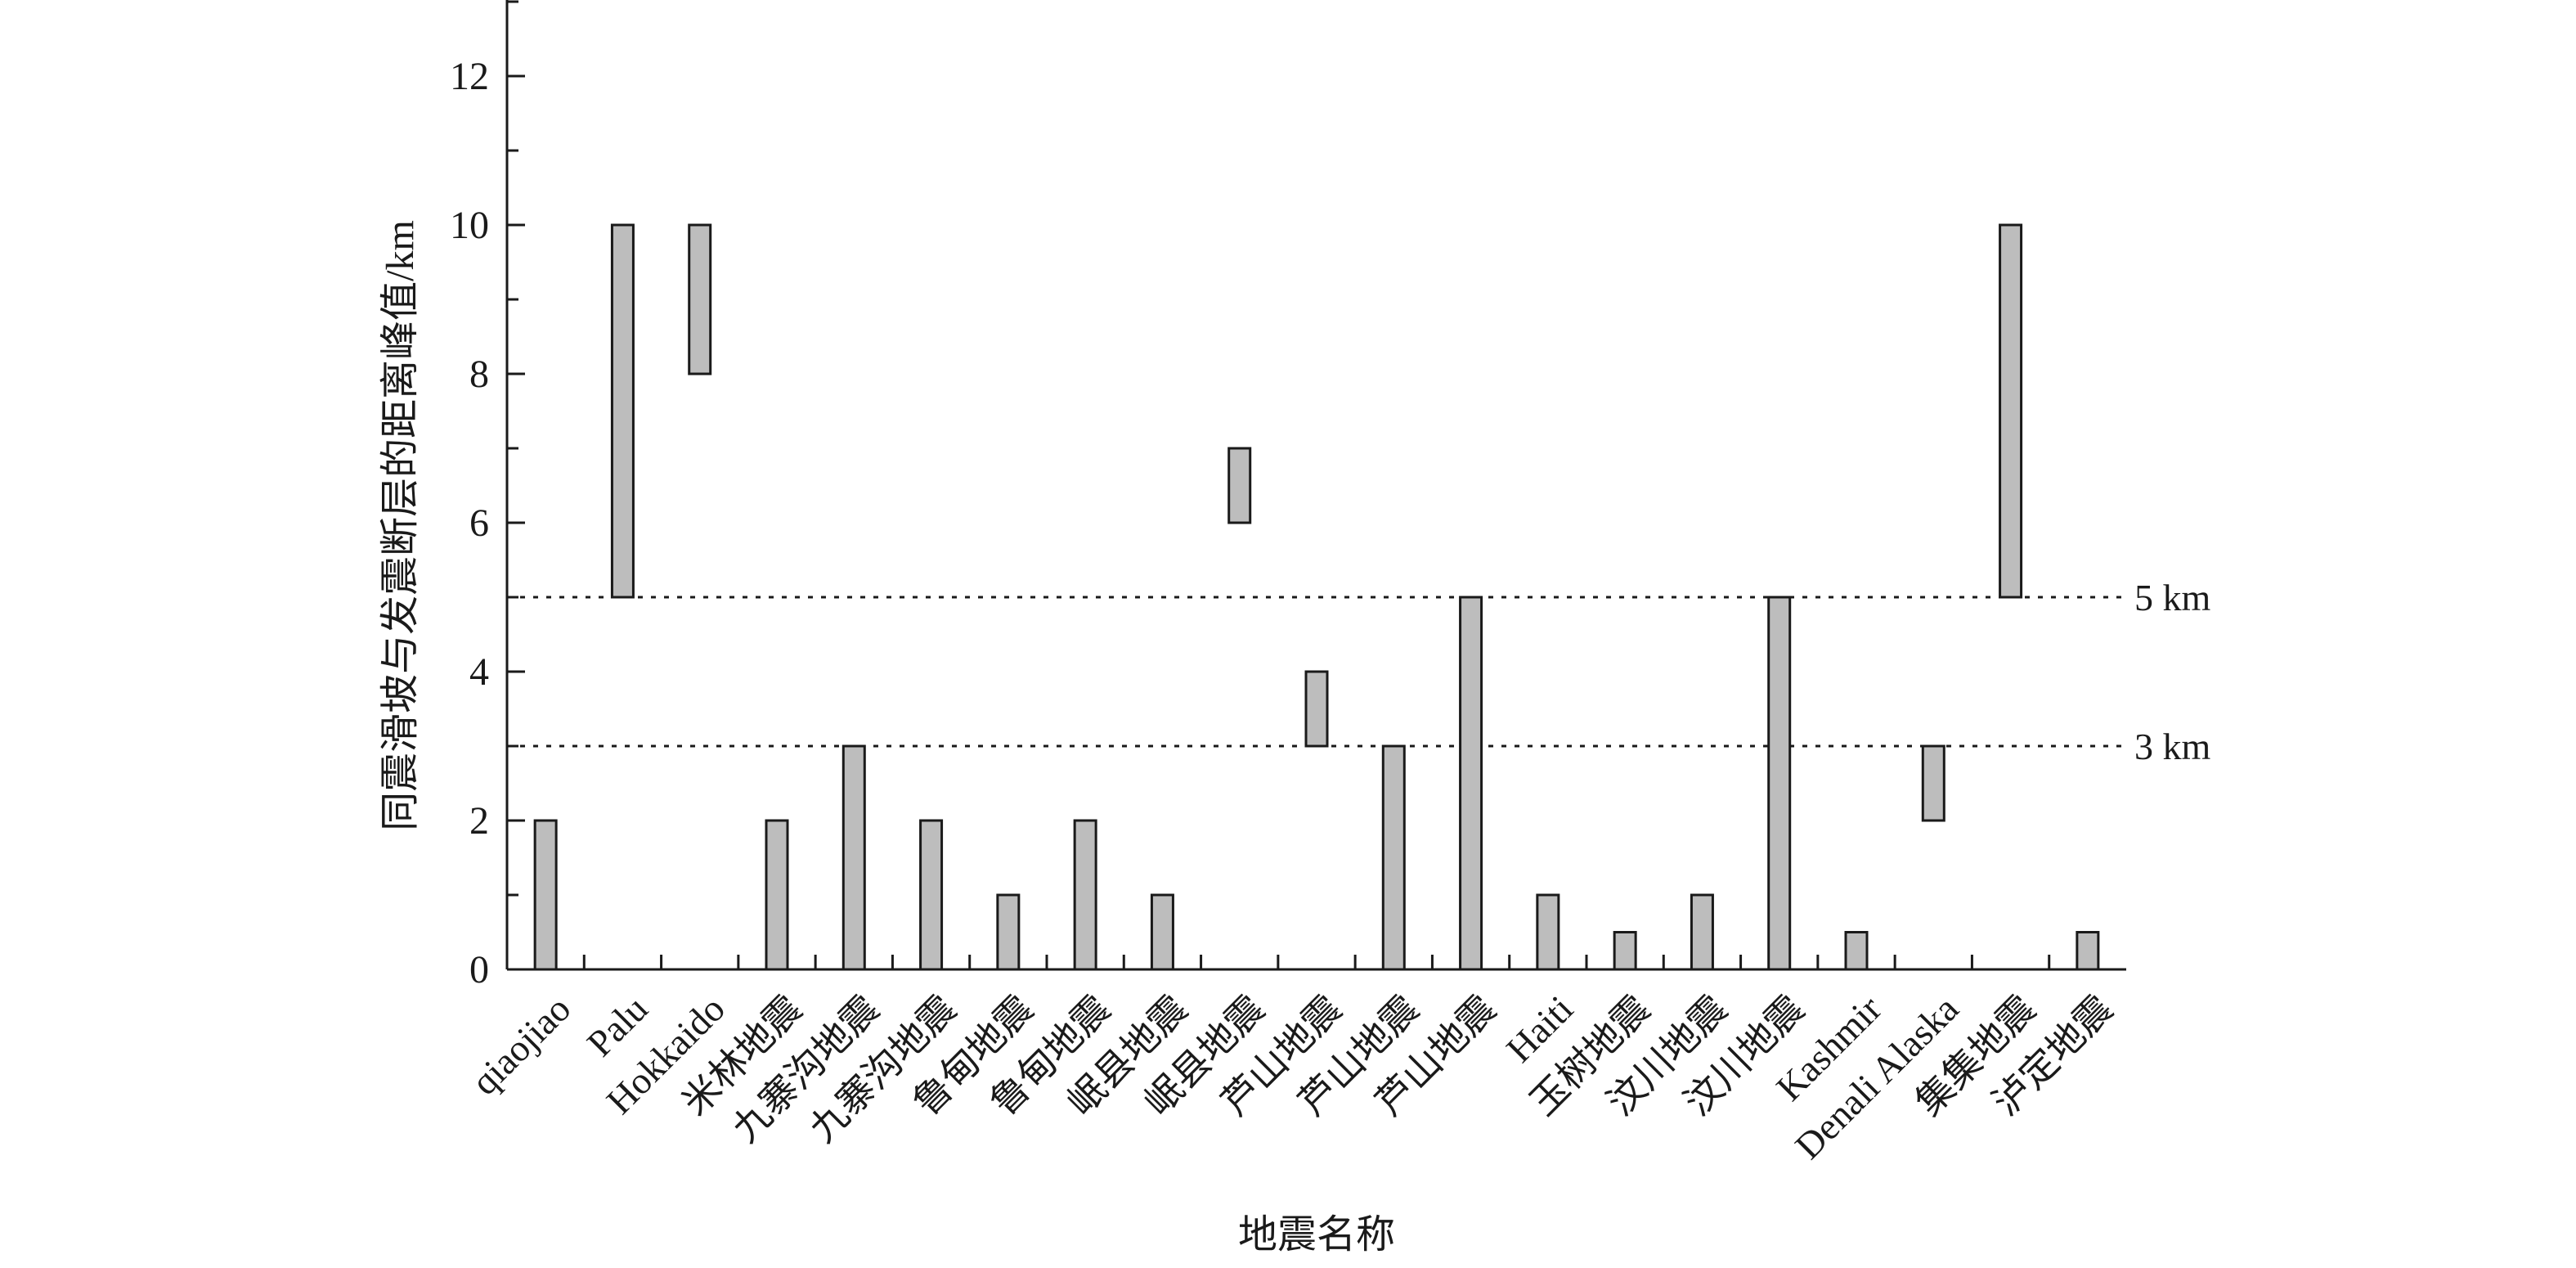  What do you see at coordinates (2172, 597) in the screenshot?
I see `reference-line-label: 5 km` at bounding box center [2172, 597].